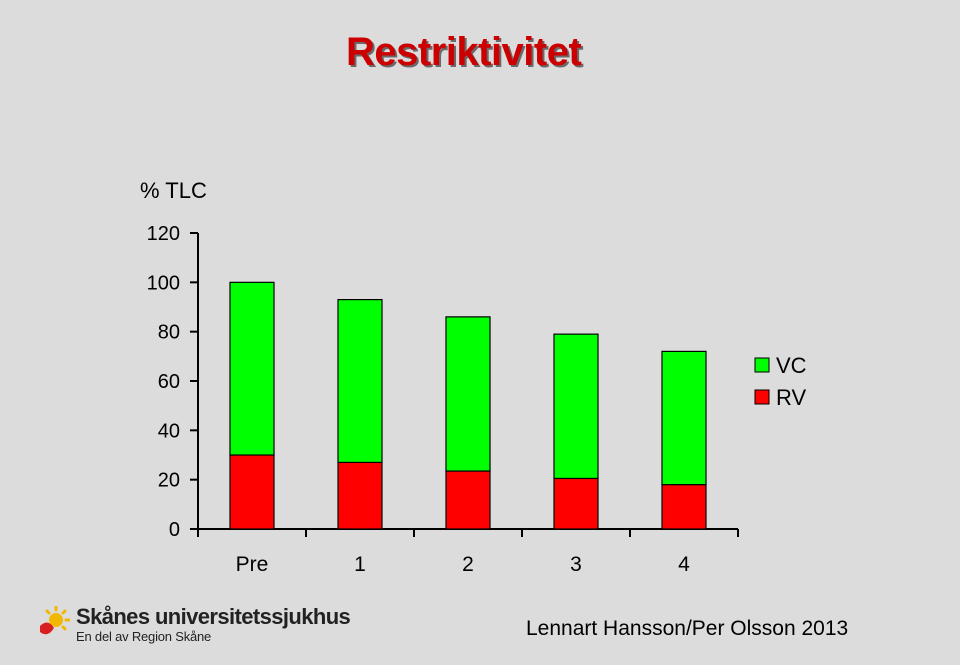 The image size is (960, 665). What do you see at coordinates (174, 530) in the screenshot?
I see `y-tick-label: 0` at bounding box center [174, 530].